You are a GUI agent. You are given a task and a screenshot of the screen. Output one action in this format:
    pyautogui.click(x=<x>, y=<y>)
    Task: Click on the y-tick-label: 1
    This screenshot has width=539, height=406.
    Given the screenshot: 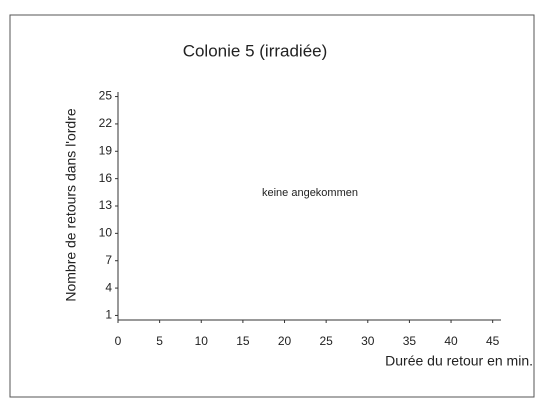 What is the action you would take?
    pyautogui.click(x=108, y=315)
    